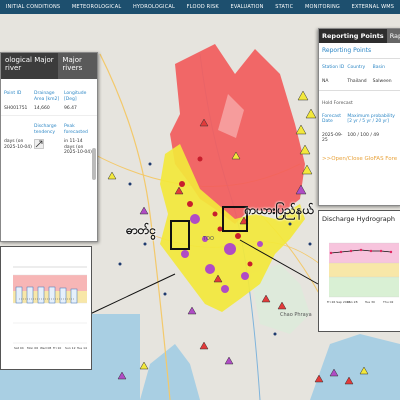  I want to click on forecast-table-header: Discharge tendency Peak forecasted, so click(49, 129).